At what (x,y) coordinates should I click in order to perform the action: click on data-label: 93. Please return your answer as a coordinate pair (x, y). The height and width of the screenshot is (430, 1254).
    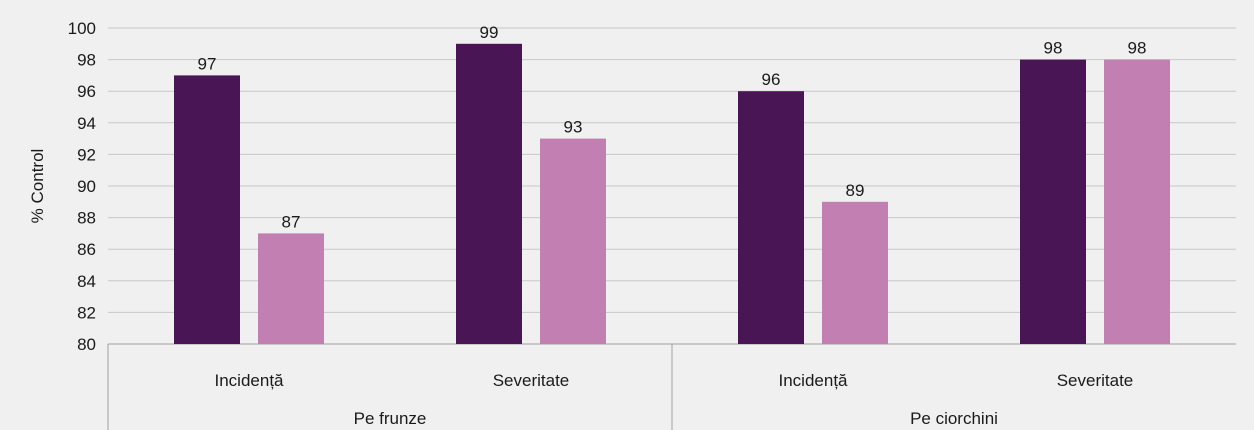
    Looking at the image, I should click on (573, 127).